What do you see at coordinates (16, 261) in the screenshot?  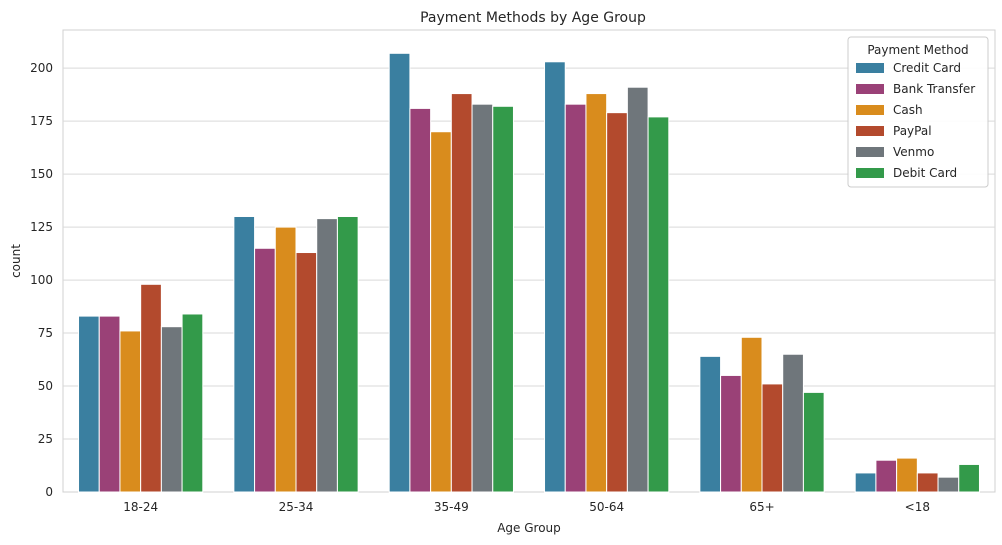 I see `y-axis-title: count` at bounding box center [16, 261].